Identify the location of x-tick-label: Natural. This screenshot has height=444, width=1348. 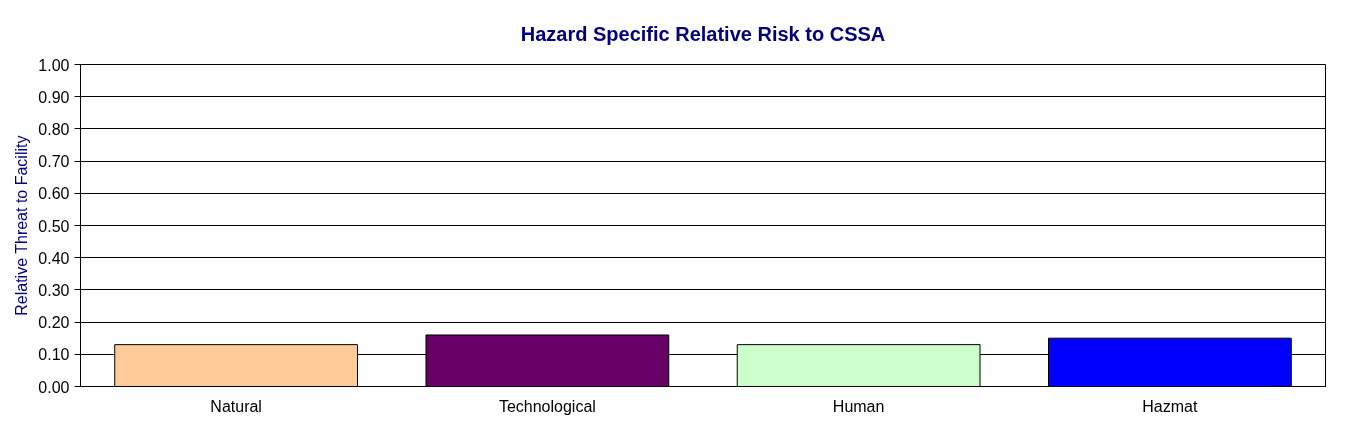
(236, 406).